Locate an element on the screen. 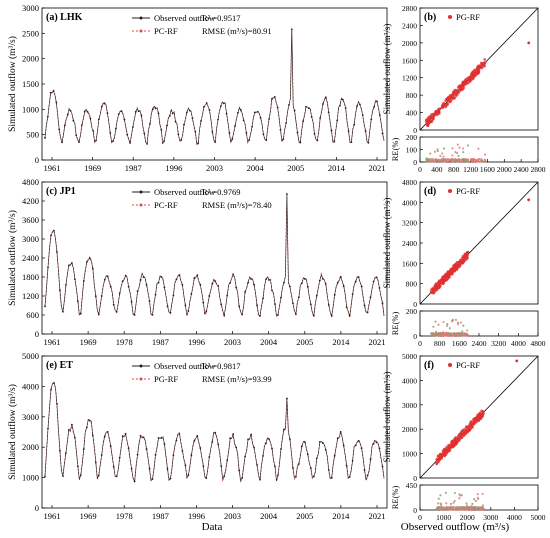 The height and width of the screenshot is (538, 550). y-tick-label: 5000 is located at coordinates (30, 356).